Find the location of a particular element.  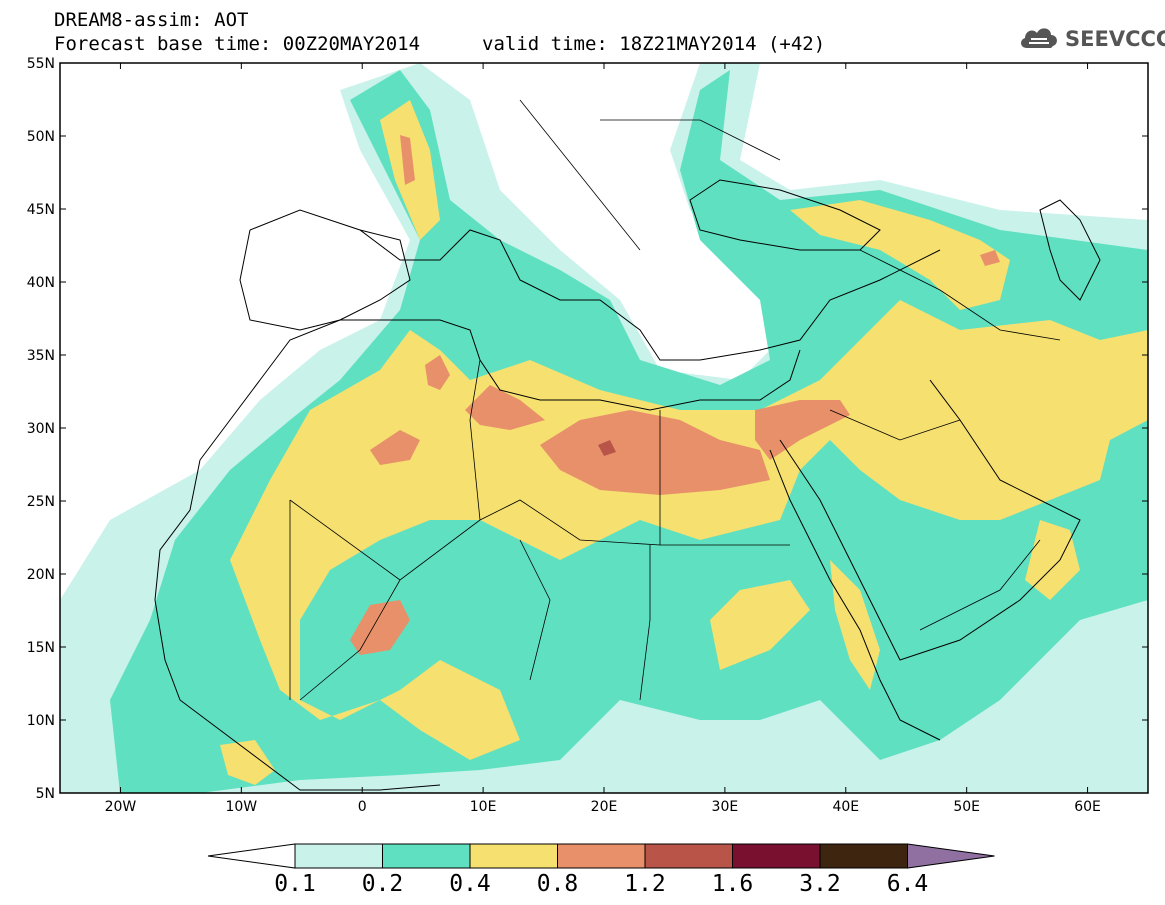

coast-arabia is located at coordinates (930, 520).